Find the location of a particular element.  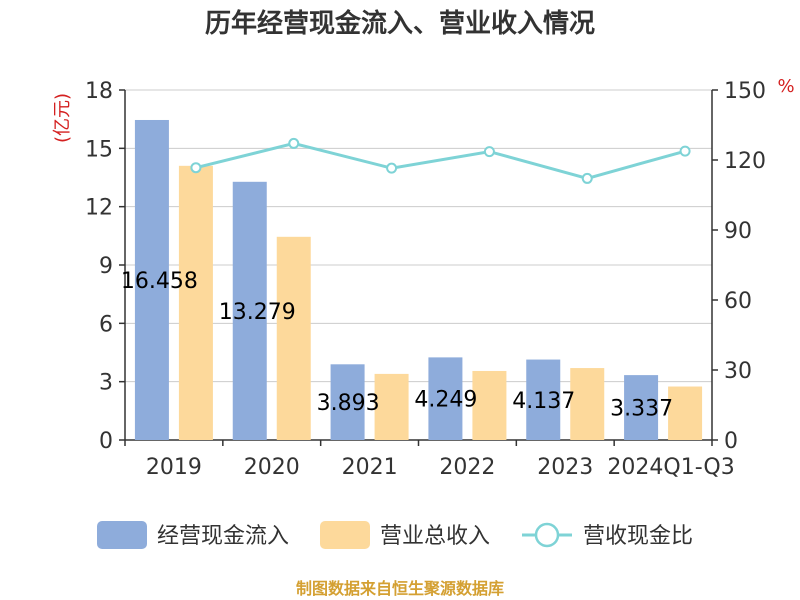

bar-value-label: 4.249 is located at coordinates (445, 400).